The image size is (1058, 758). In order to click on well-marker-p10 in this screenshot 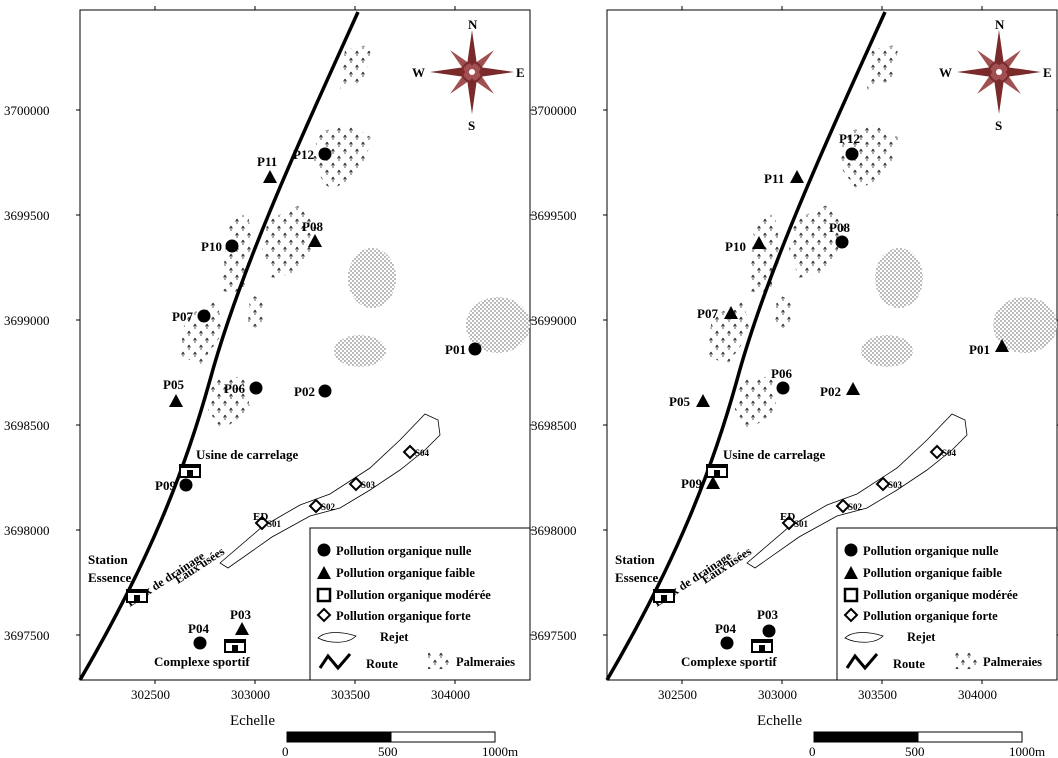, I will do `click(759, 242)`.